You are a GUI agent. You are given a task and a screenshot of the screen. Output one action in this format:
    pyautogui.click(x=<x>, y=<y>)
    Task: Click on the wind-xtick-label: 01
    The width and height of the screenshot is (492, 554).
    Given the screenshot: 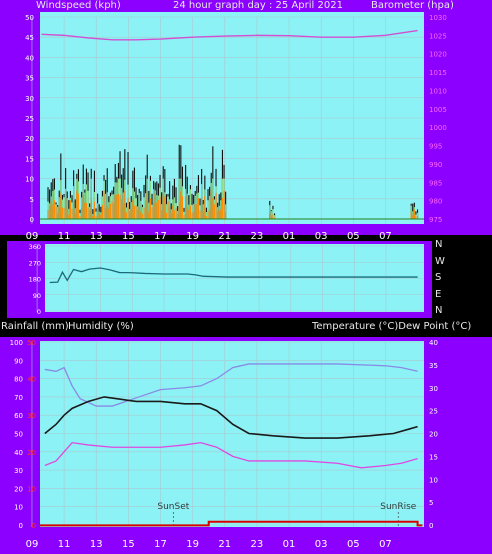 What is the action you would take?
    pyautogui.click(x=289, y=236)
    